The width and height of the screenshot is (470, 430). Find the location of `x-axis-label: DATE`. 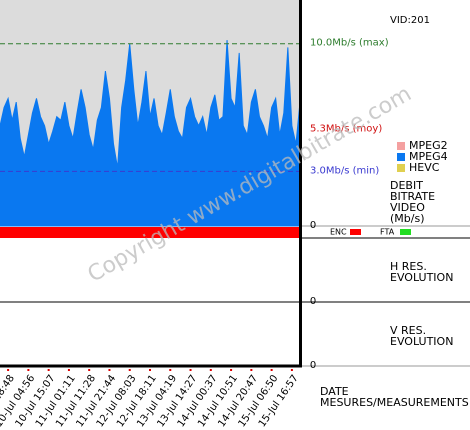

x-axis-label: DATE is located at coordinates (334, 391).